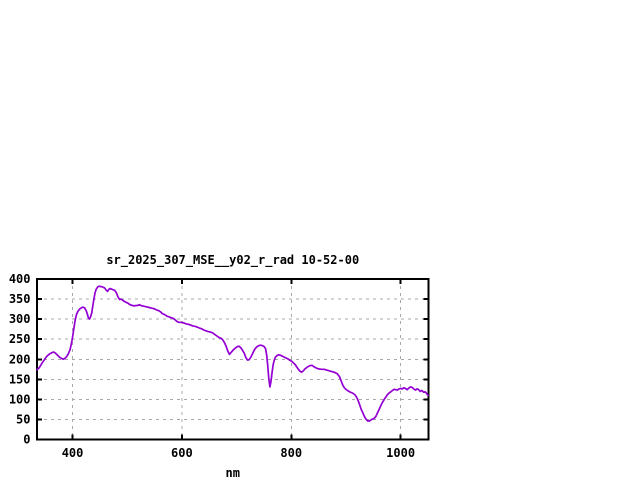 The height and width of the screenshot is (484, 640). What do you see at coordinates (182, 453) in the screenshot?
I see `x-tick-label: 600` at bounding box center [182, 453].